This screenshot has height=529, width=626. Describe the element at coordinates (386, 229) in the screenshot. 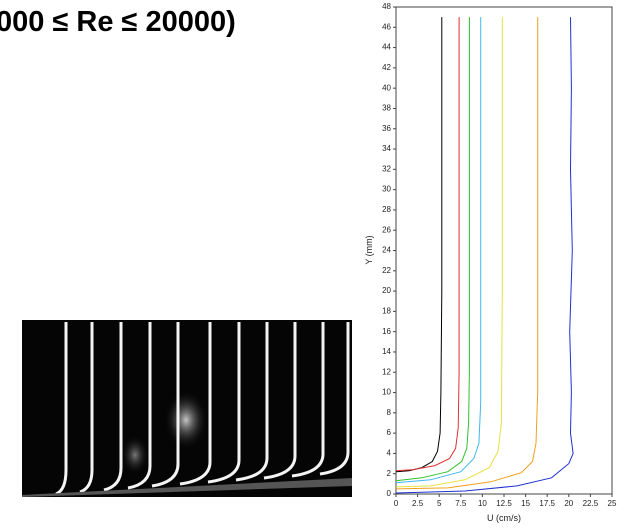

I see `y-tick-label: 26` at that location.